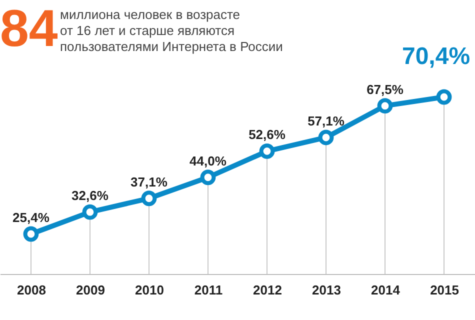 The height and width of the screenshot is (320, 475). I want to click on data-label: 57,1%, so click(326, 120).